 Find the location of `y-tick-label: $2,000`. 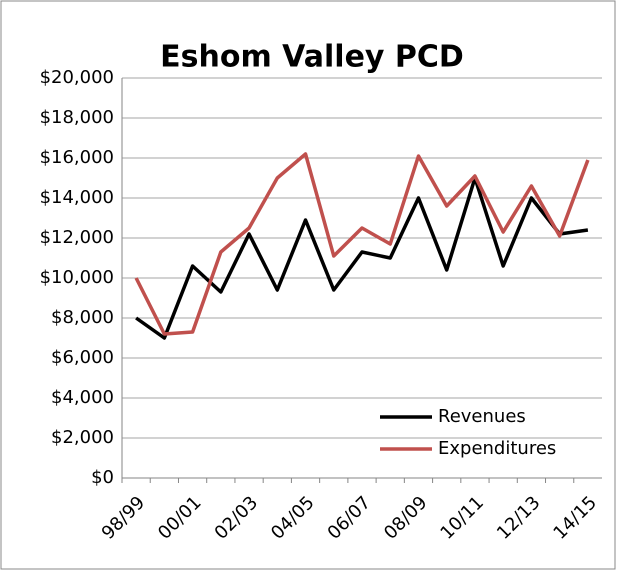

y-tick-label: $2,000 is located at coordinates (82, 437).